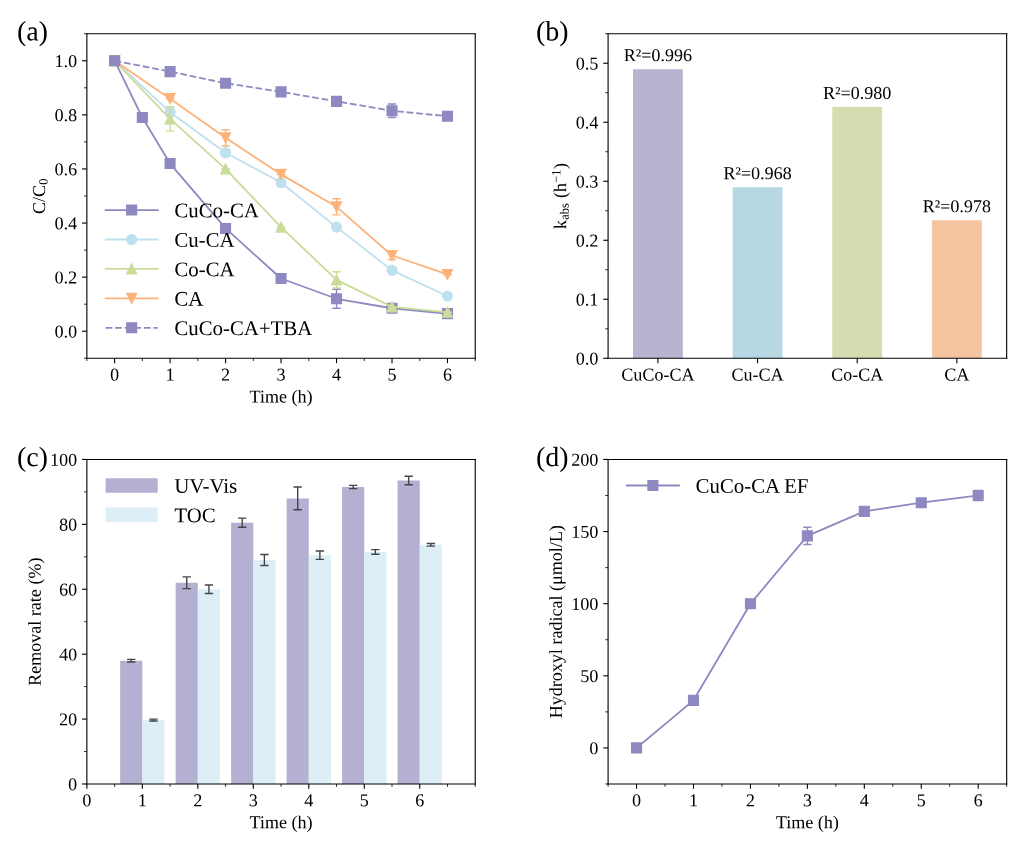  I want to click on y-tick-label: 50, so click(589, 676).